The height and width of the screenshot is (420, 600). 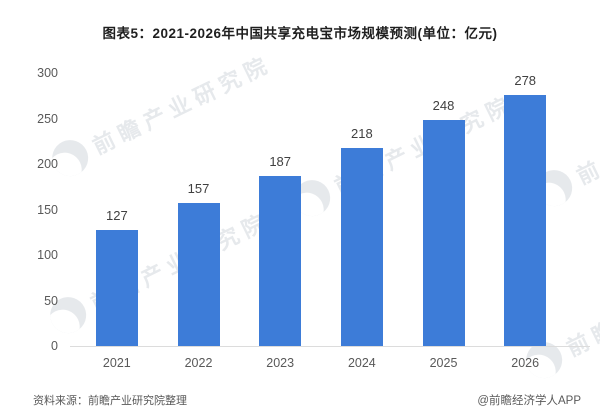 What do you see at coordinates (198, 189) in the screenshot?
I see `bar-value-label-2022: 157` at bounding box center [198, 189].